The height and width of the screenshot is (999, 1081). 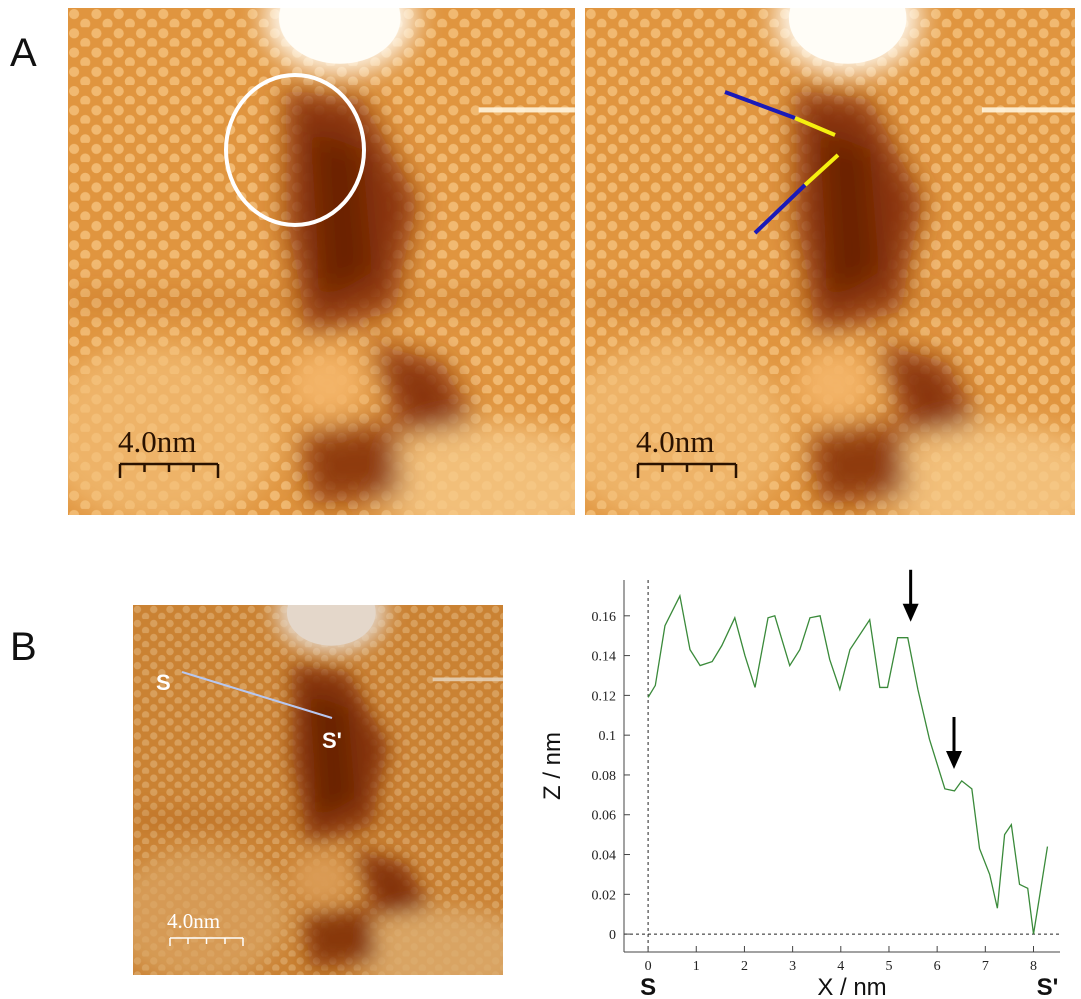 I want to click on y-tick-label: 0.04, so click(x=604, y=856).